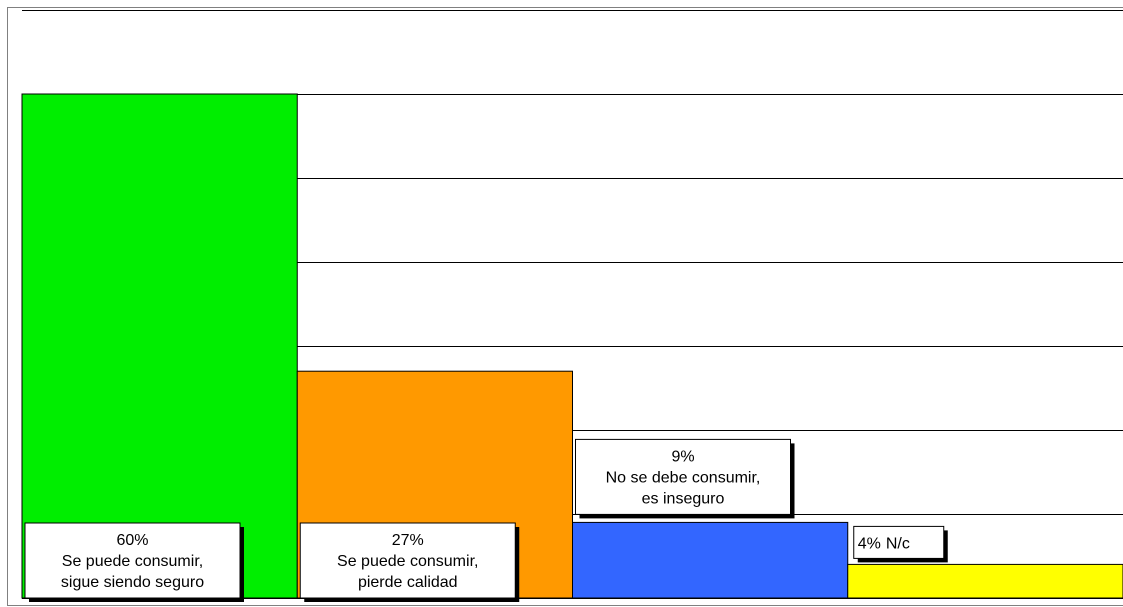  I want to click on category-label: No se debe consumir, es inseguro, so click(683, 488).